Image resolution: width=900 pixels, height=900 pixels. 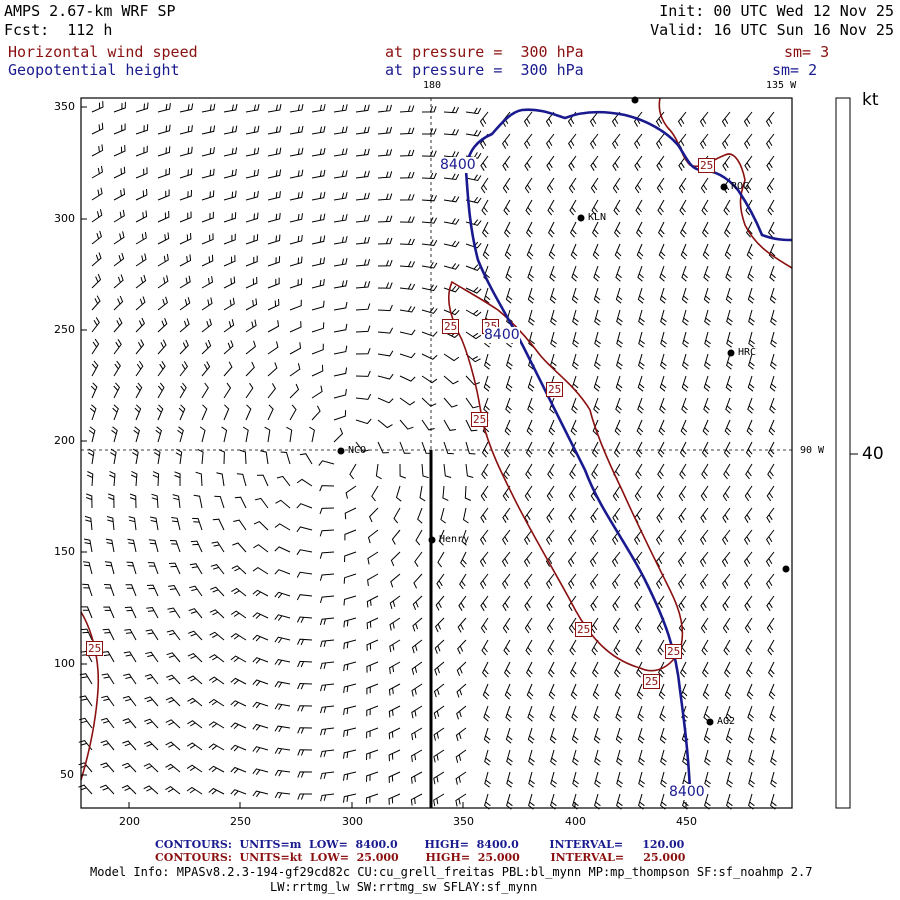 I want to click on legend-bar, so click(x=843, y=453).